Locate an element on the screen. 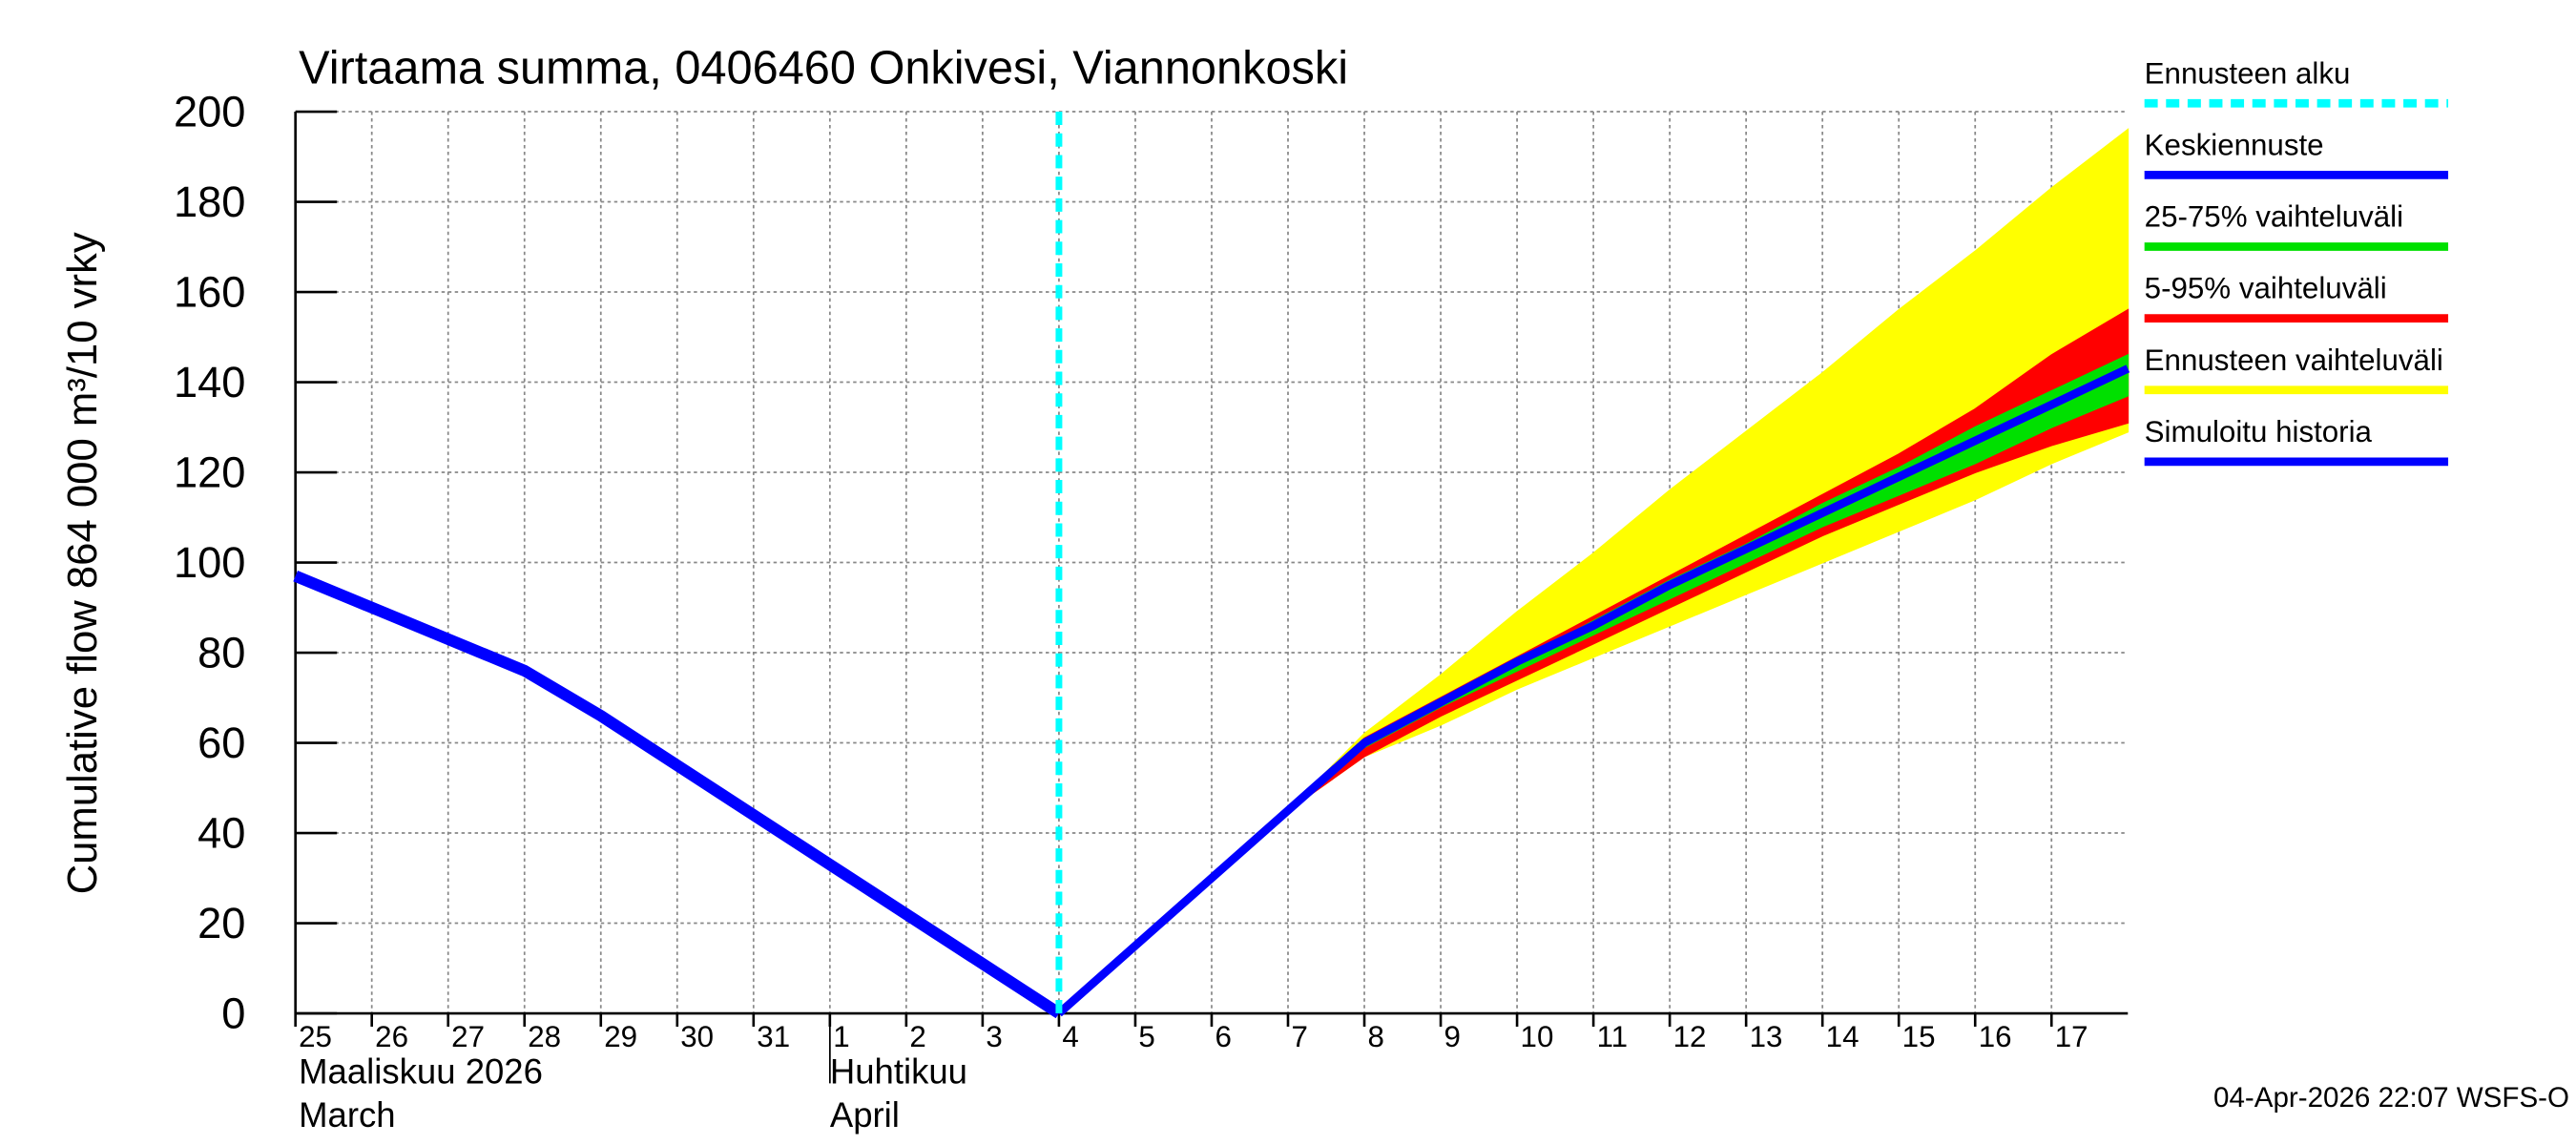 The width and height of the screenshot is (2576, 1145). x-tick-label: 3 is located at coordinates (994, 1036).